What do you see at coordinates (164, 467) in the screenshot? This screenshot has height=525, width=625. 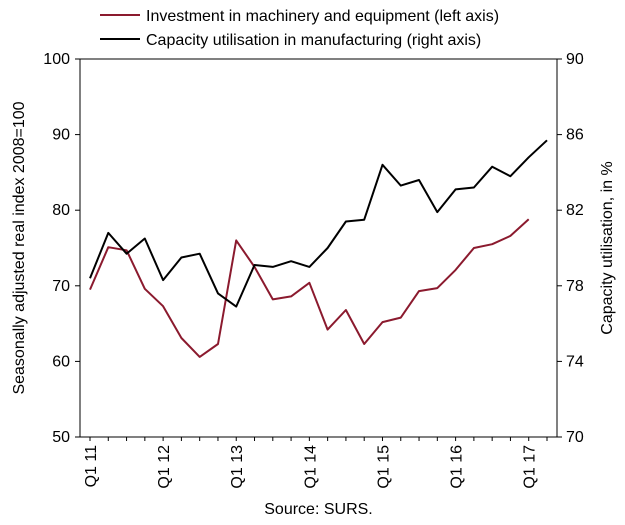 I see `x-tick-label: Q1 12` at bounding box center [164, 467].